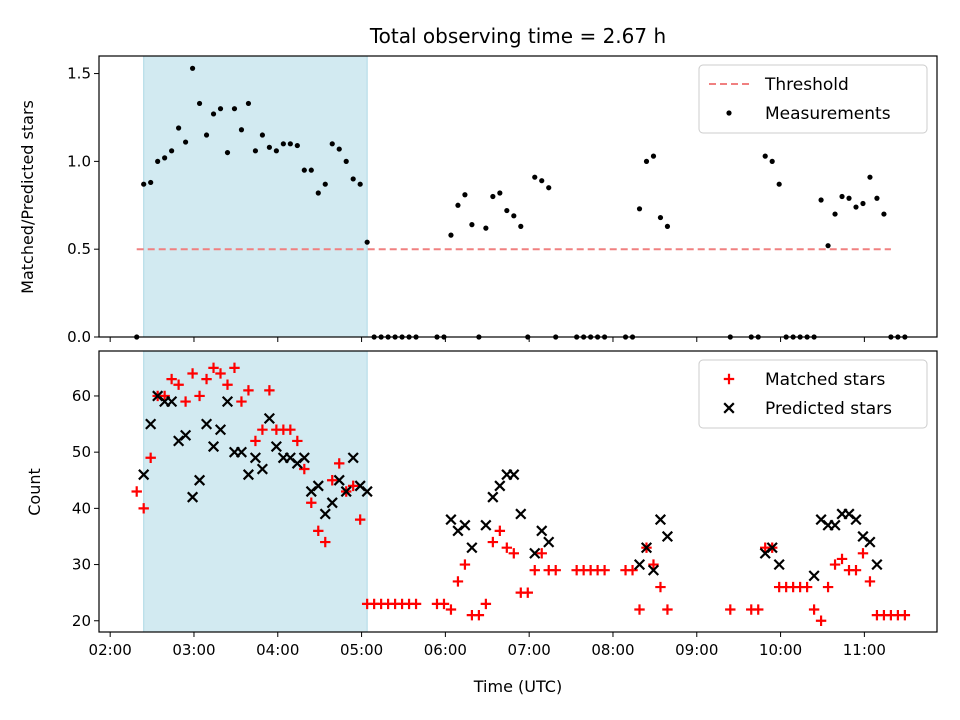 The image size is (960, 720). I want to click on legend-label: Predicted stars, so click(828, 409).